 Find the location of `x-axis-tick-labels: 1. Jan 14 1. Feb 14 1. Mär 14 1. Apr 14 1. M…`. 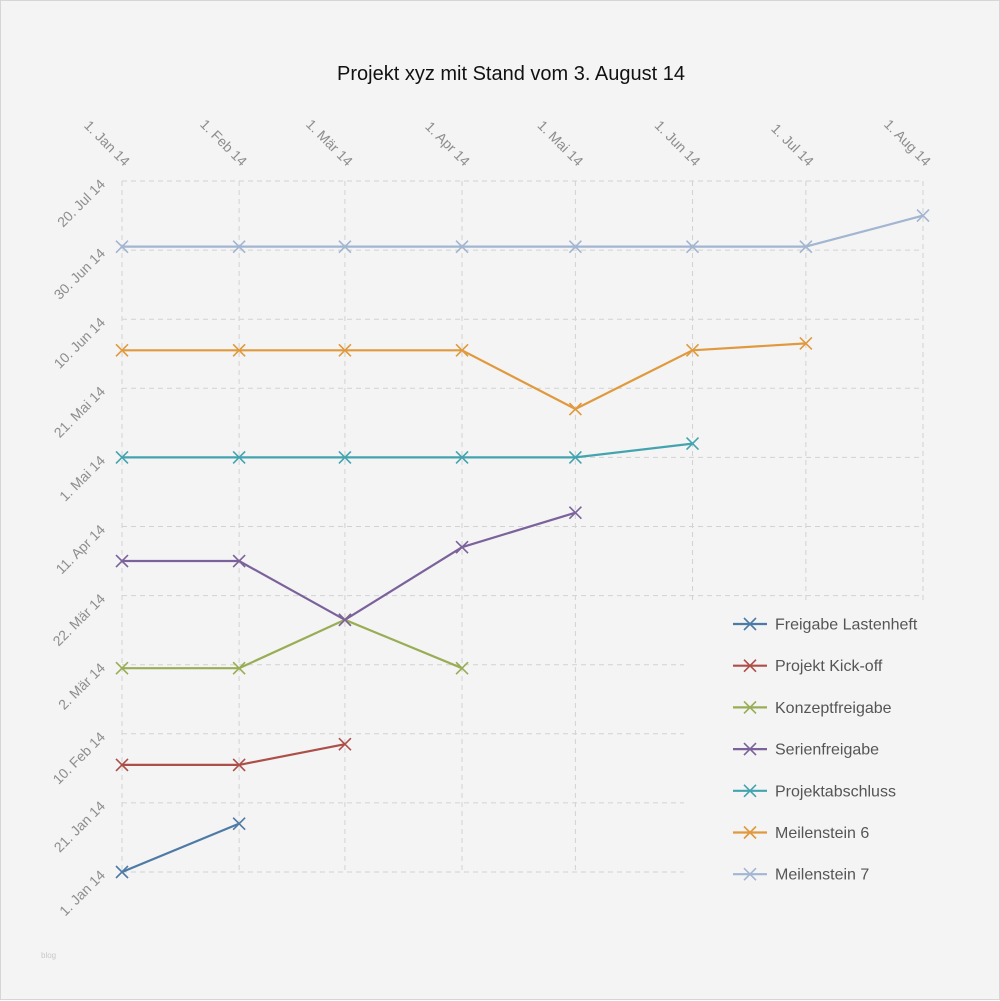

x-axis-tick-labels: 1. Jan 14 1. Feb 14 1. Mär 14 1. Apr 14 1. M… is located at coordinates (507, 142).